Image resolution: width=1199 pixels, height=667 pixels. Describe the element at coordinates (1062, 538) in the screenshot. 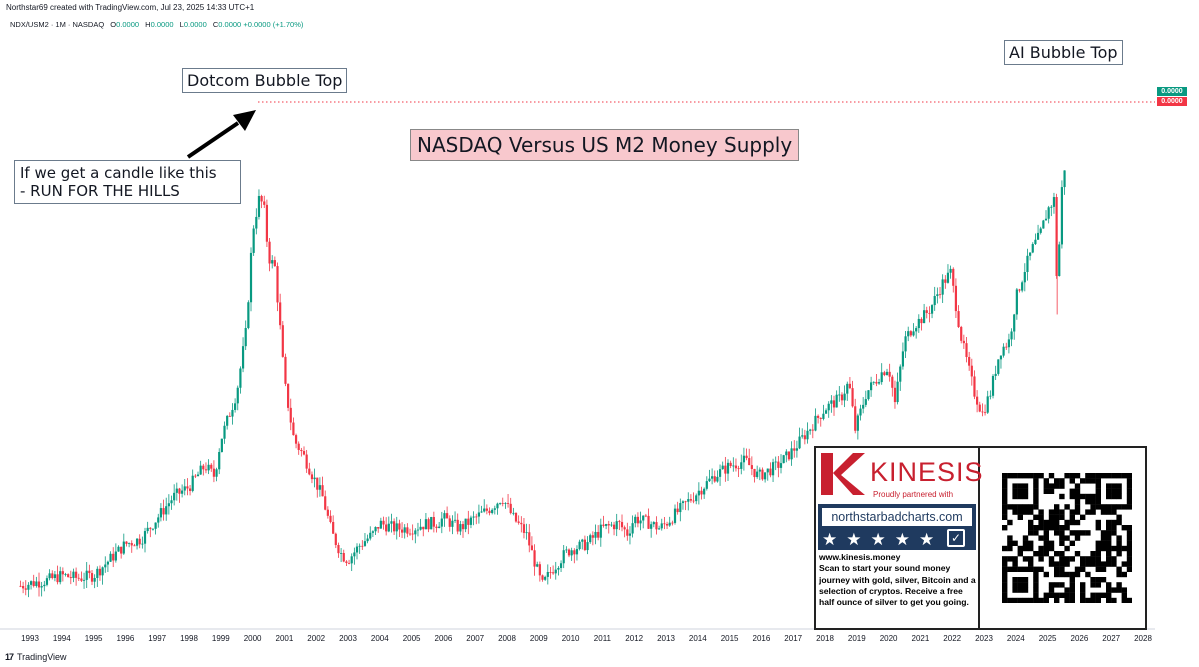

I see `qr-panel` at that location.